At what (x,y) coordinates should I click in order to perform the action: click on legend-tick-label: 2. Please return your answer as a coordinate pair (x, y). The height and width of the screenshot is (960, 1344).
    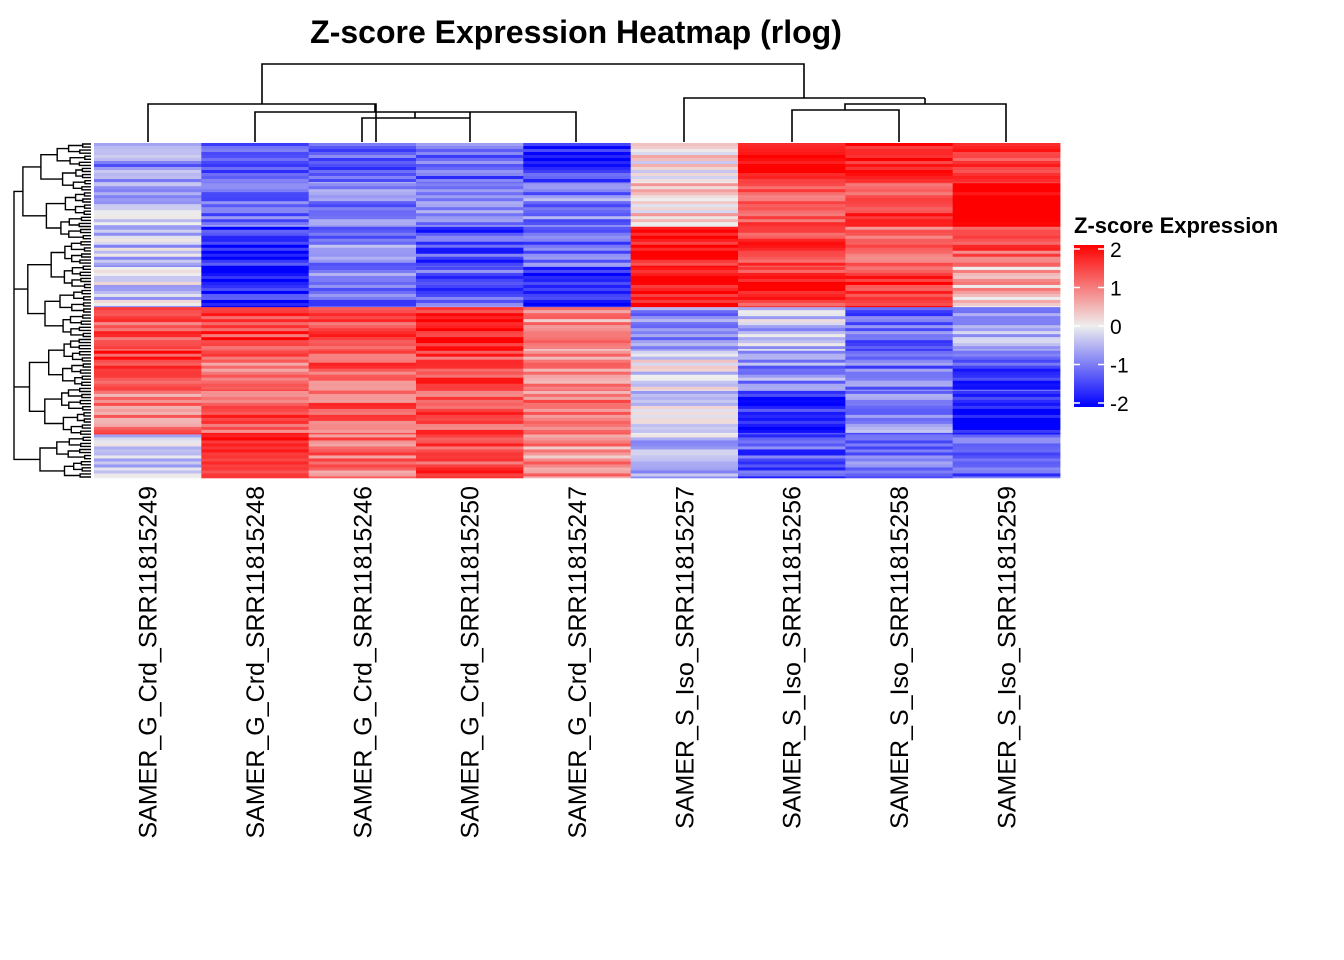
    Looking at the image, I should click on (1116, 250).